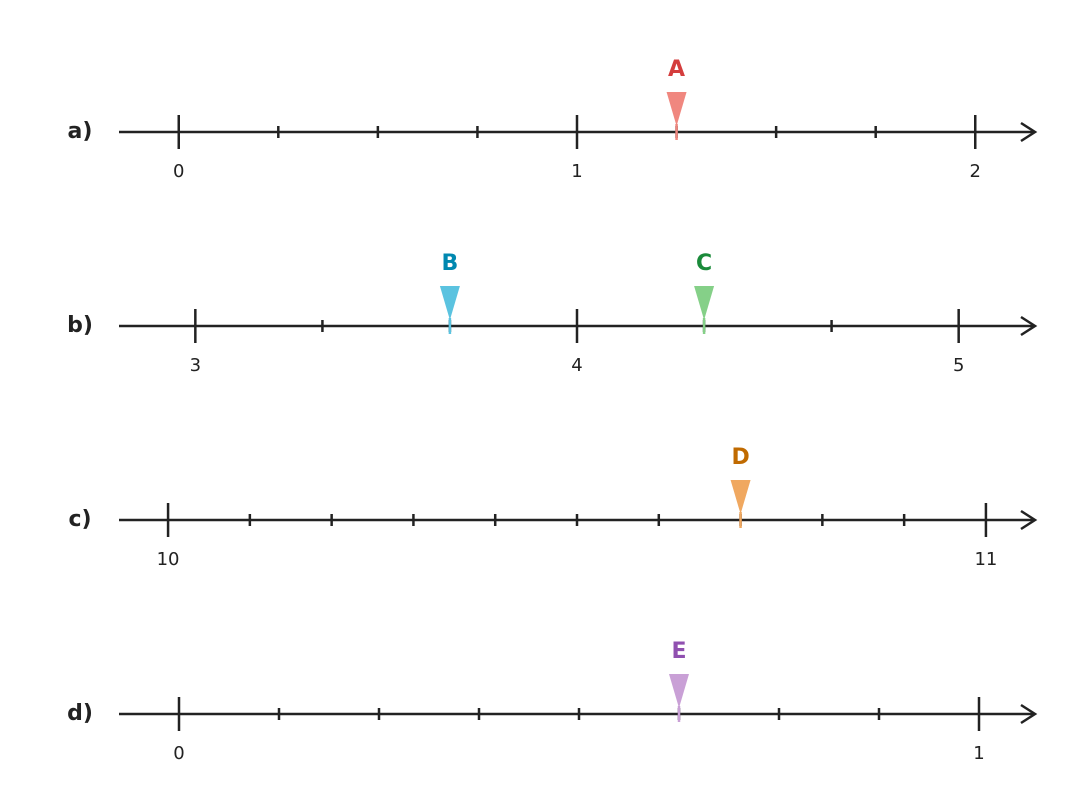 This screenshot has width=1075, height=809. What do you see at coordinates (958, 365) in the screenshot?
I see `tick-label: 5` at bounding box center [958, 365].